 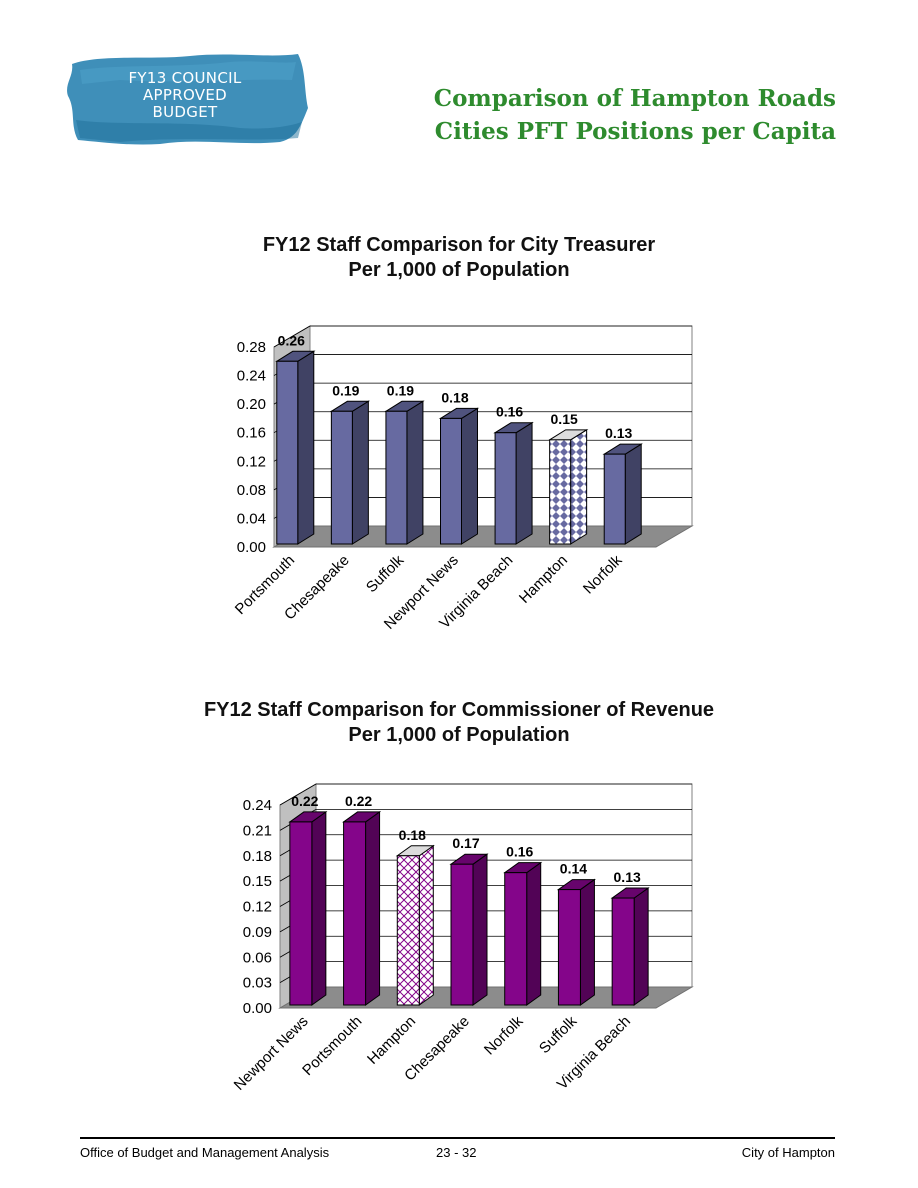 I want to click on chart-1-title-line-1: FY12 Staff Comparison for City Treasurer, so click(x=459, y=245).